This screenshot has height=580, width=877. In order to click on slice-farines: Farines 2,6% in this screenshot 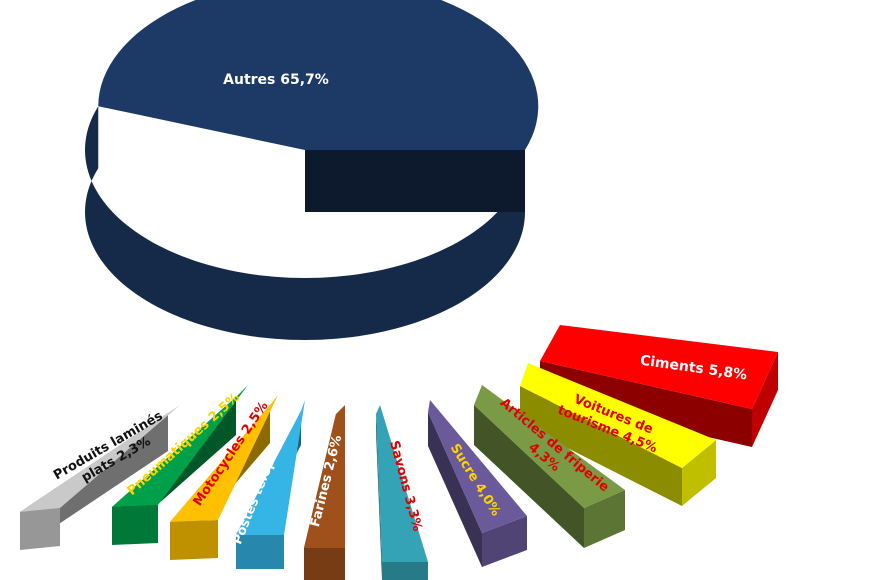, I will do `click(324, 492)`.